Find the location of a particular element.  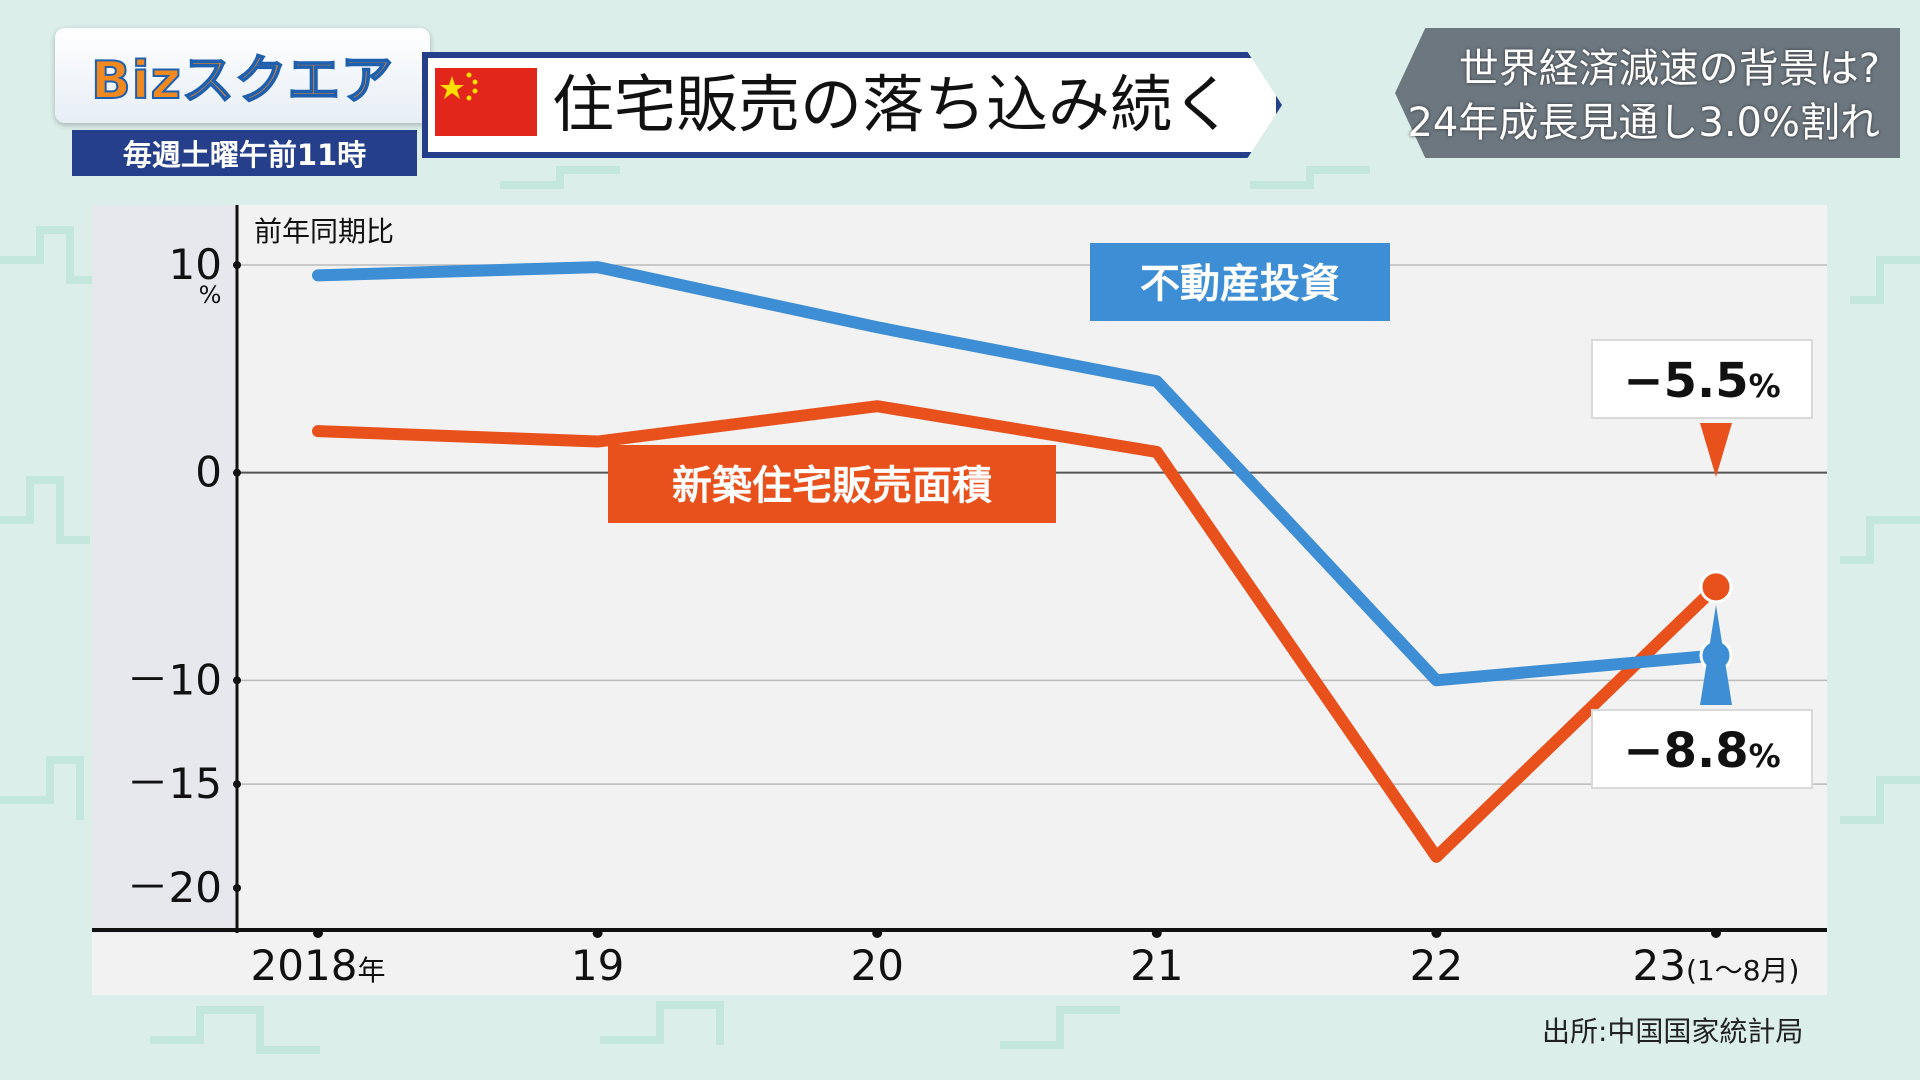

x-tick-label: 19 is located at coordinates (597, 965).